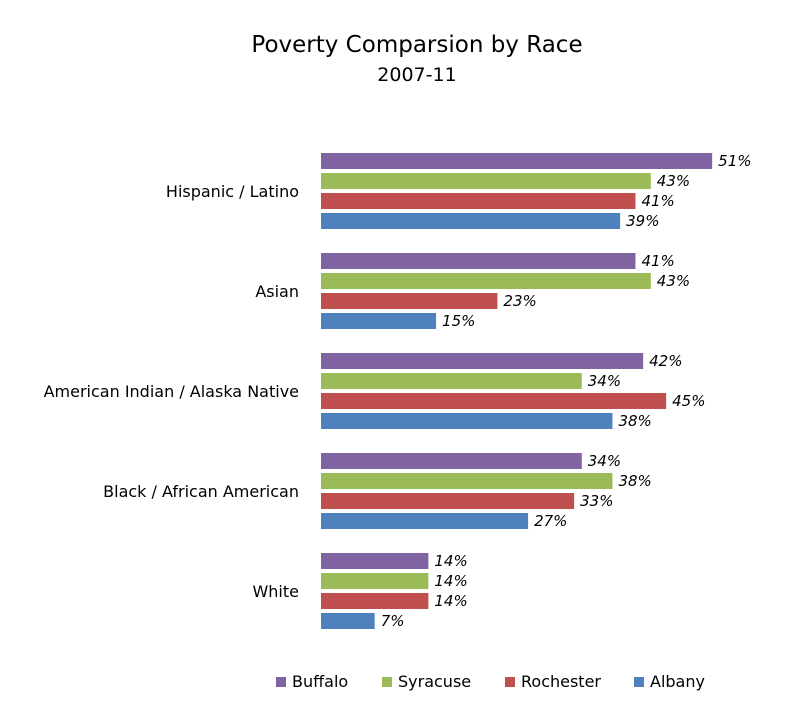  What do you see at coordinates (550, 521) in the screenshot?
I see `data-label: 27%` at bounding box center [550, 521].